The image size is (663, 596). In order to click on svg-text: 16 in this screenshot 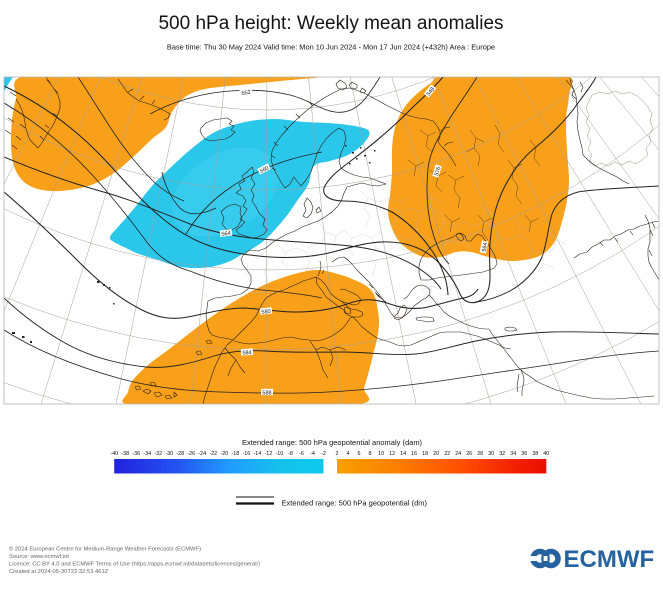, I will do `click(414, 454)`.